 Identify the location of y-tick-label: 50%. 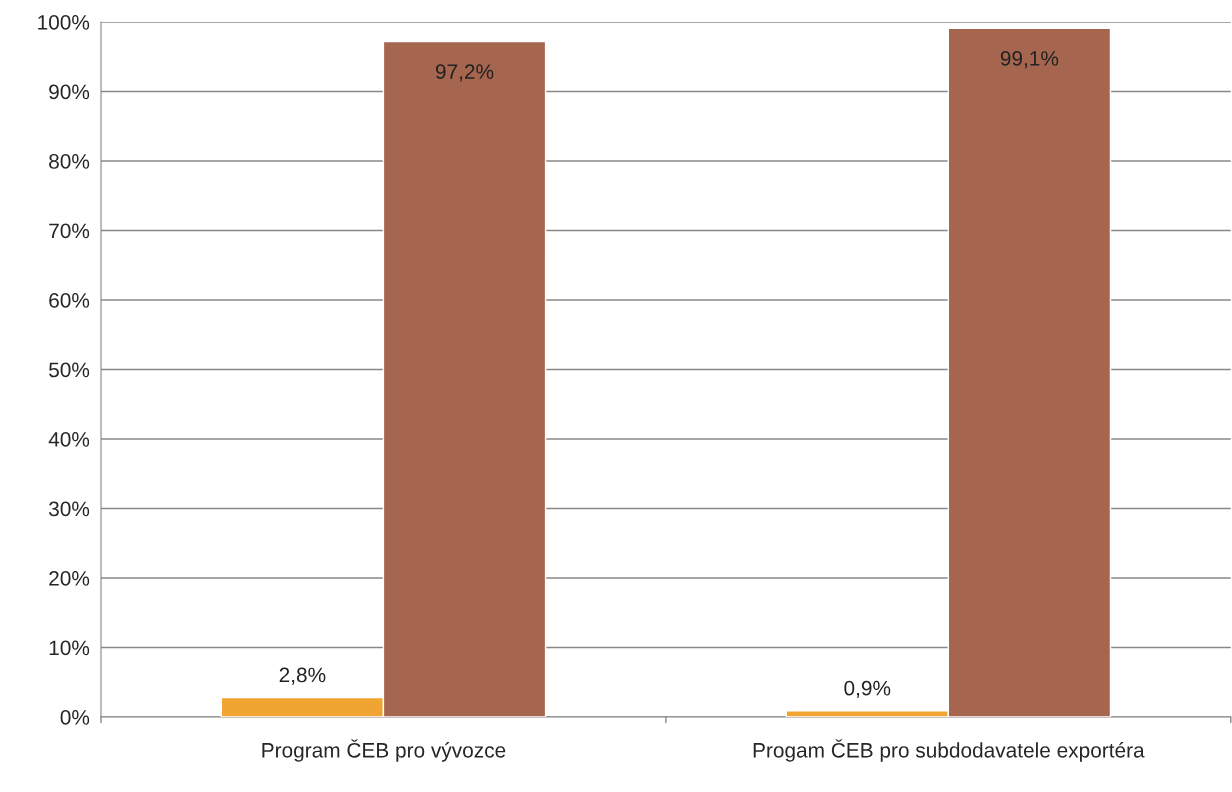
(69, 370).